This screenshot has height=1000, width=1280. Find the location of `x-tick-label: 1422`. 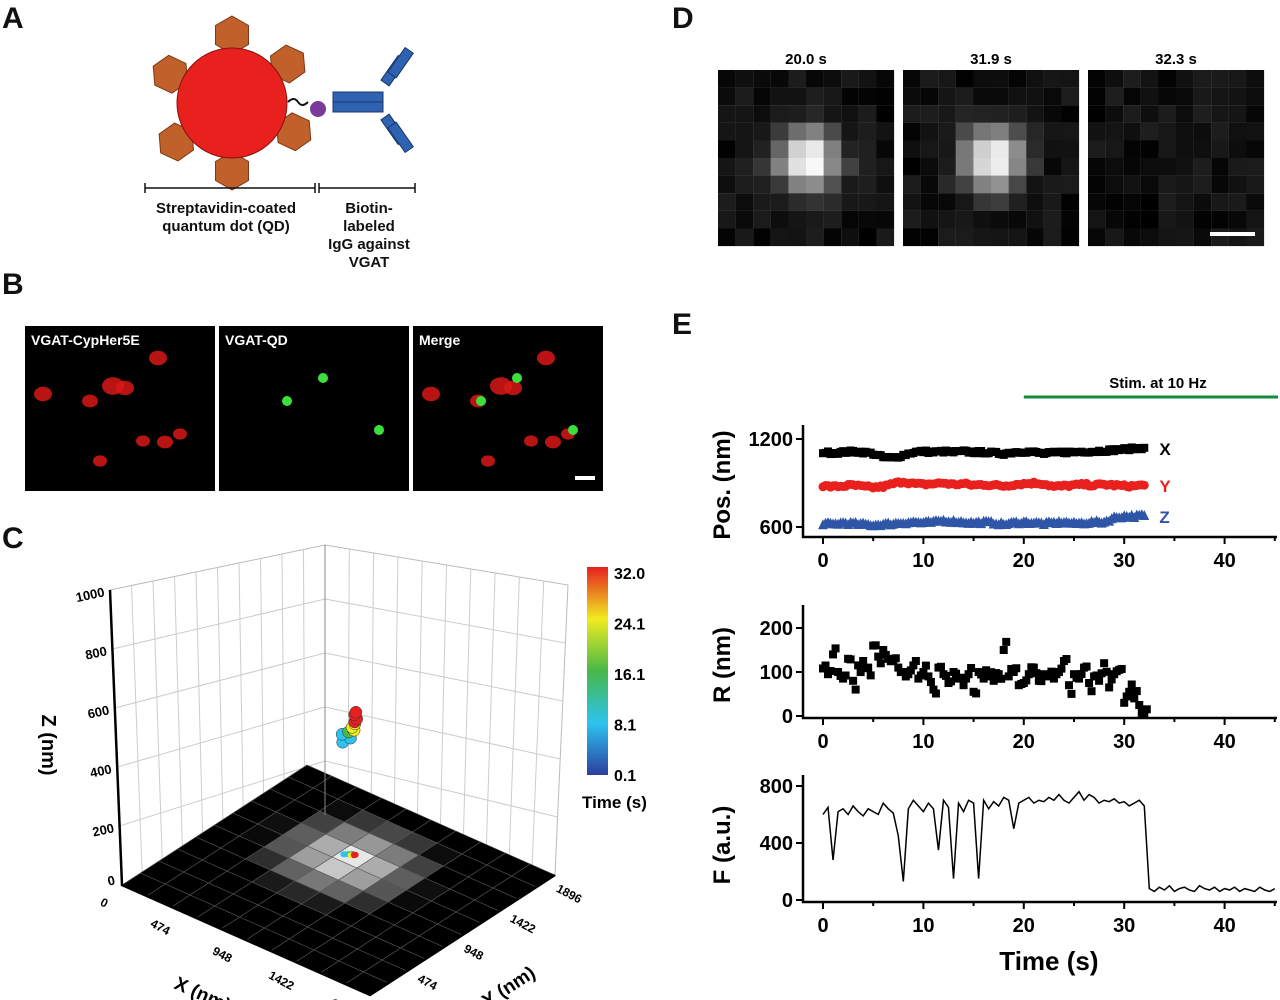

x-tick-label: 1422 is located at coordinates (281, 980).